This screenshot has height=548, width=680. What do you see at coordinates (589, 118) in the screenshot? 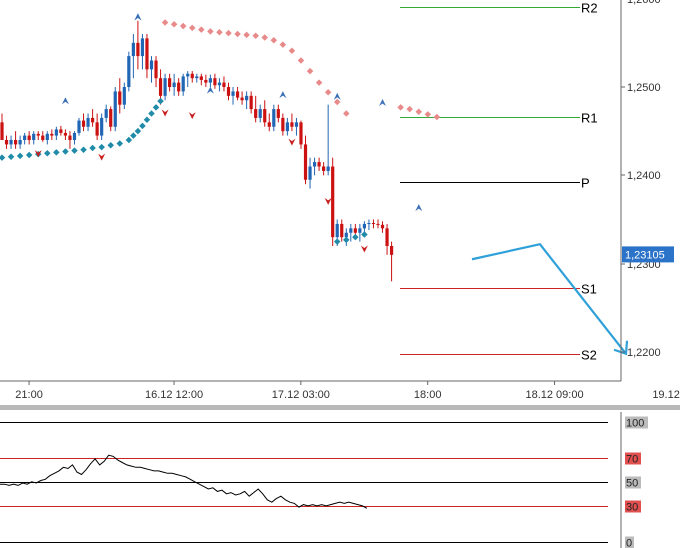
I see `pivot-label-r1: R1` at bounding box center [589, 118].